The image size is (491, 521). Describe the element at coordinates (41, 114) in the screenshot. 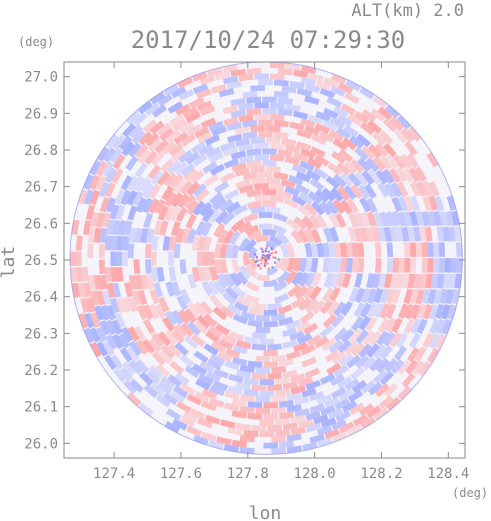

I see `y-tick-label: 26.9` at that location.